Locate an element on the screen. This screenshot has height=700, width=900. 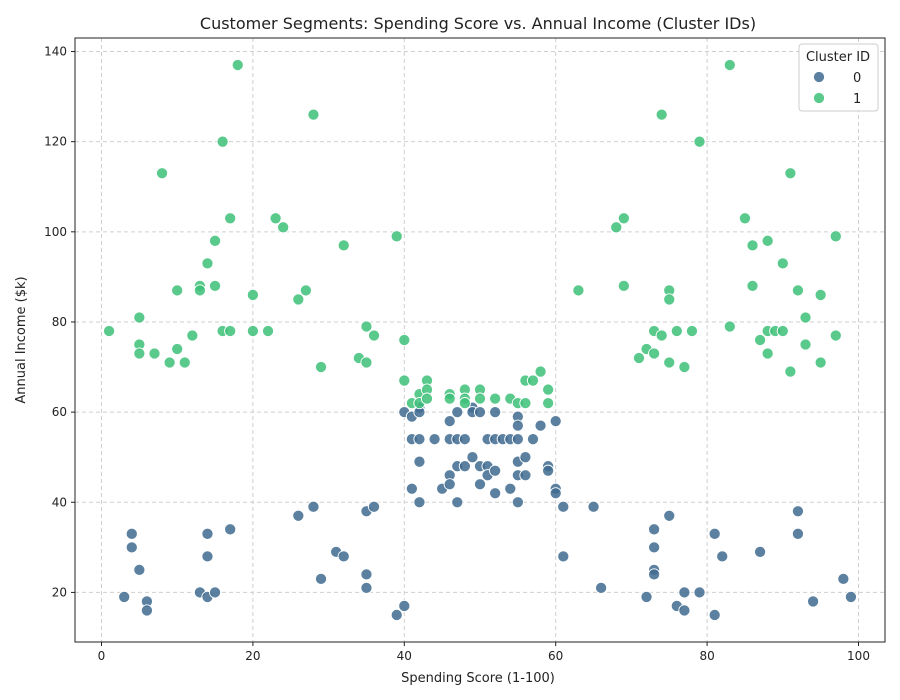
legend: Cluster ID 01 is located at coordinates (838, 77).